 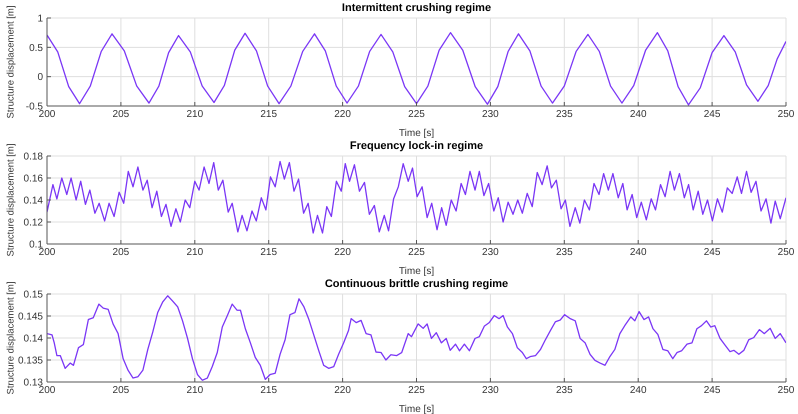 I want to click on y-tick-label: 0.5, so click(x=36, y=48).